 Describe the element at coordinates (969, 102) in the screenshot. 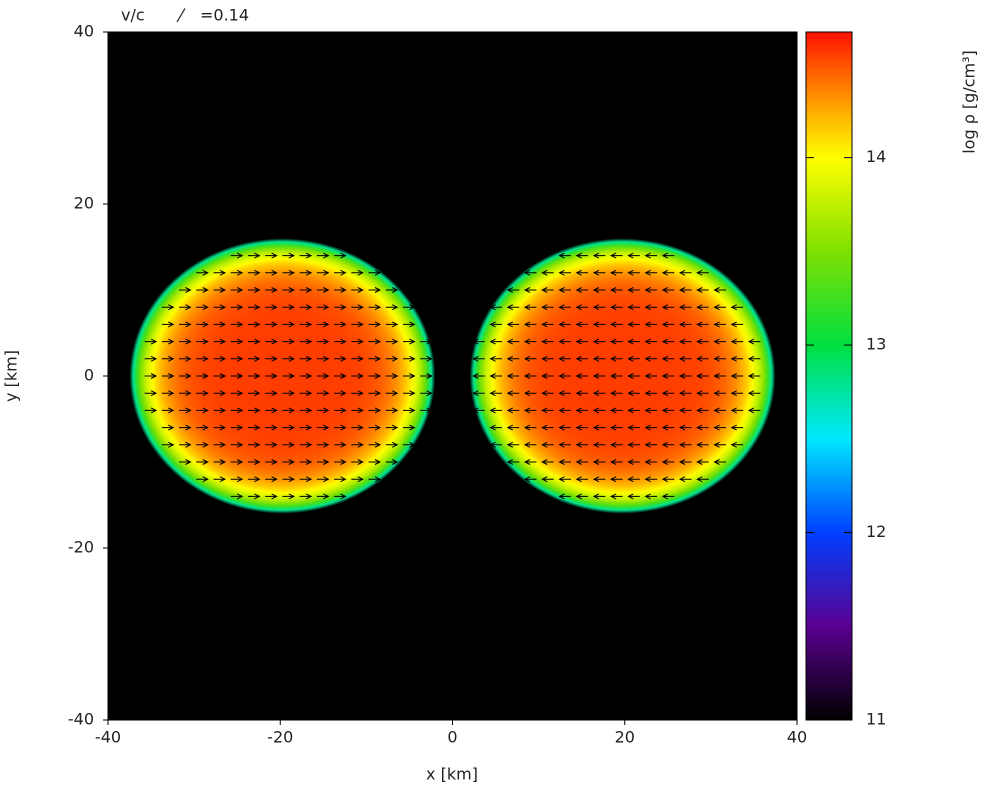

I see `colorbar-label: log ρ [g/cm³]` at that location.